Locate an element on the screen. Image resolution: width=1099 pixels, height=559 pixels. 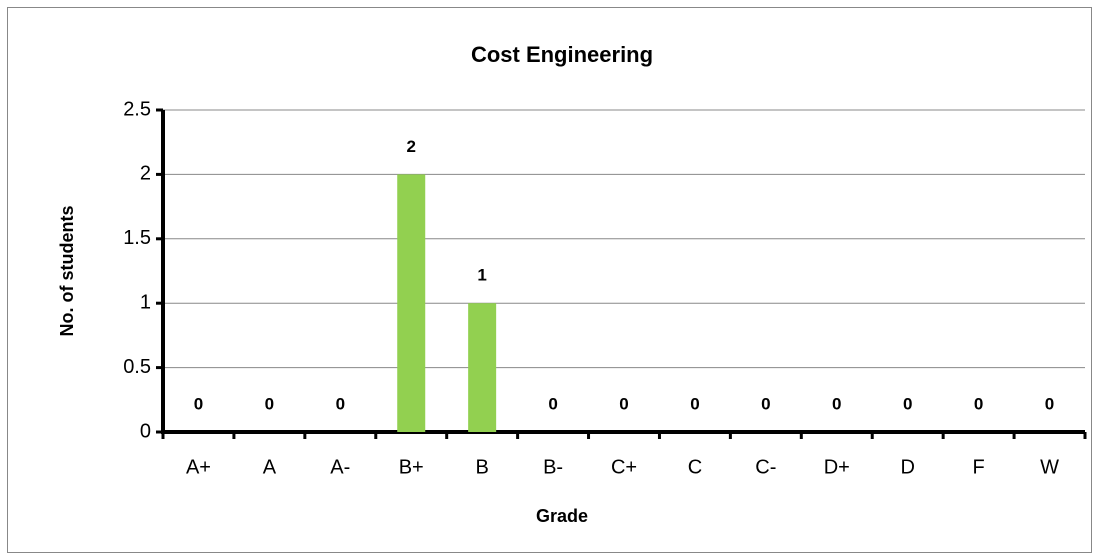
y-tick-label: 2.5 is located at coordinates (137, 109).